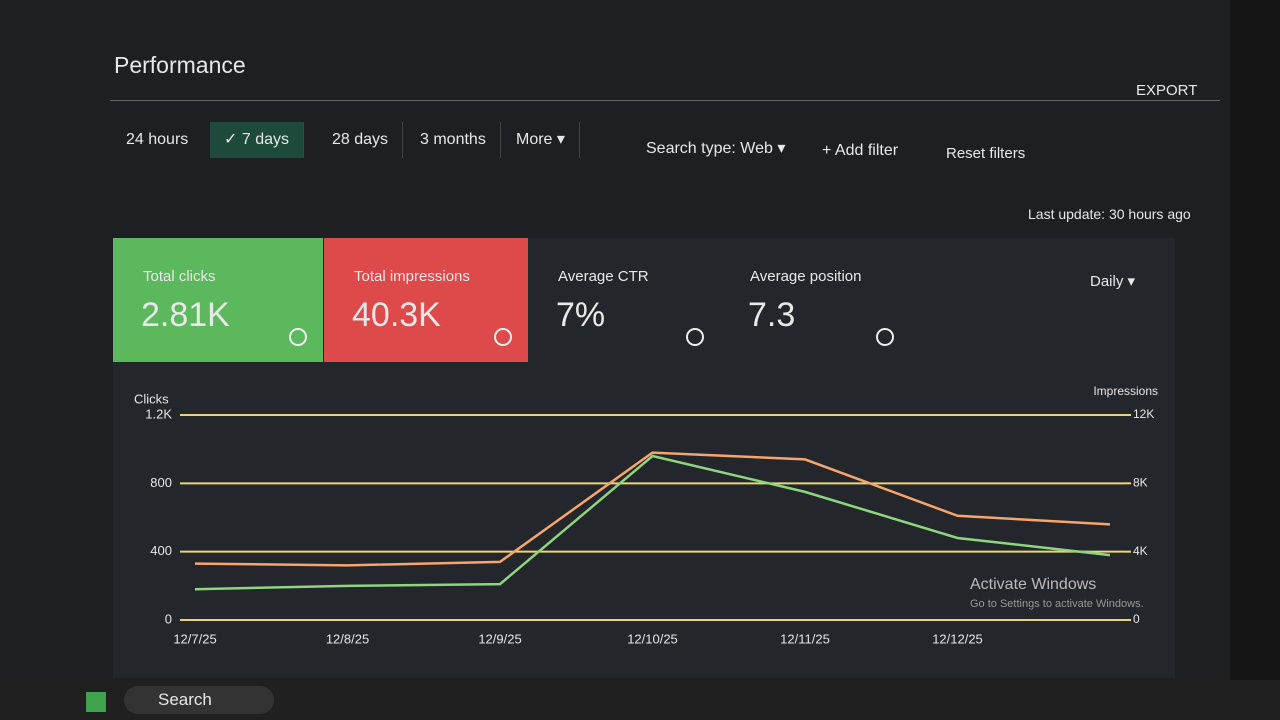 The width and height of the screenshot is (1280, 720). I want to click on y2-tick-label: 4K, so click(1140, 551).